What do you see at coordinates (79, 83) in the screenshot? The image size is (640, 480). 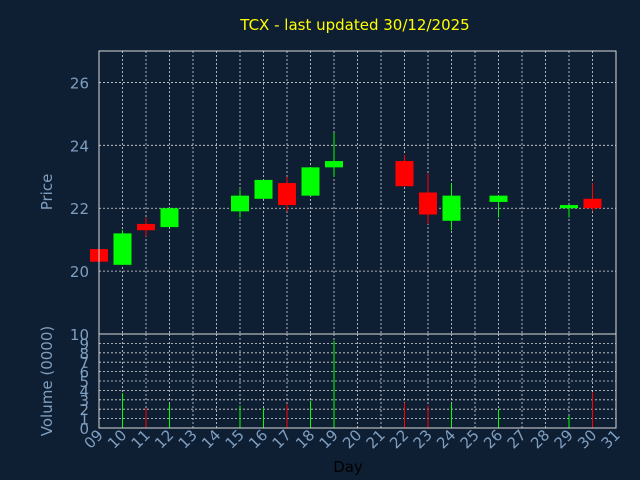 I see `price-tick-label: 26` at bounding box center [79, 83].